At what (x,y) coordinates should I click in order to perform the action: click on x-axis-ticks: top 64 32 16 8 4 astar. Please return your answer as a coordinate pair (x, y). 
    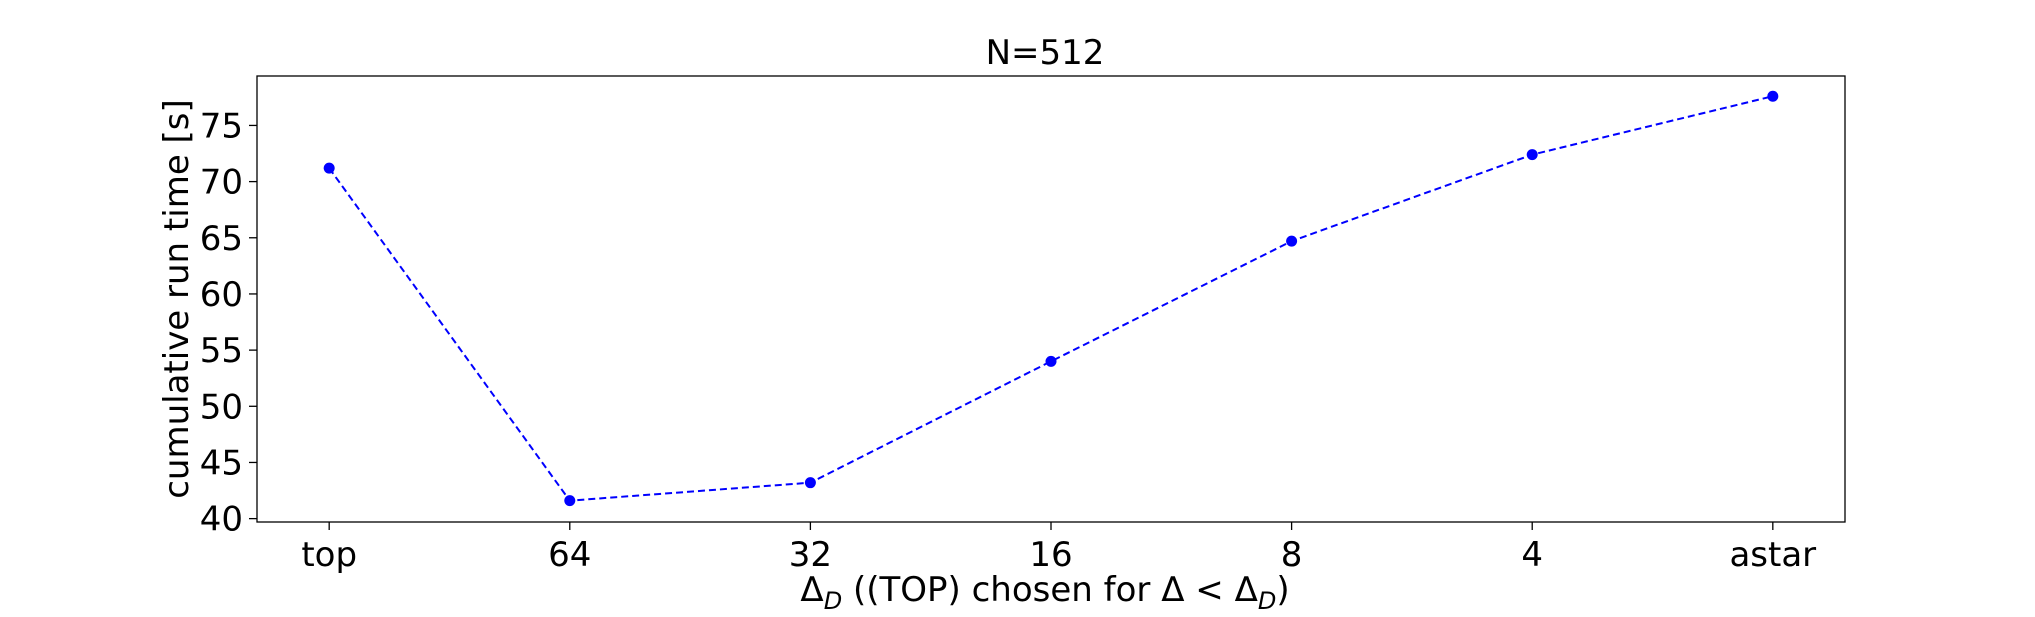
    Looking at the image, I should click on (1058, 548).